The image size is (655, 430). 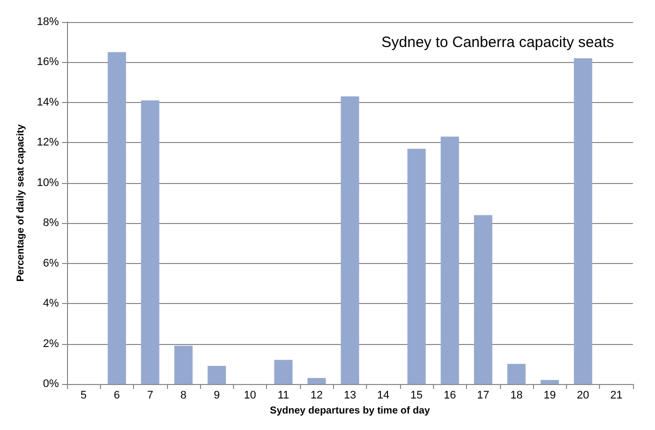 I want to click on y-tick-label: 8%, so click(x=51, y=223).